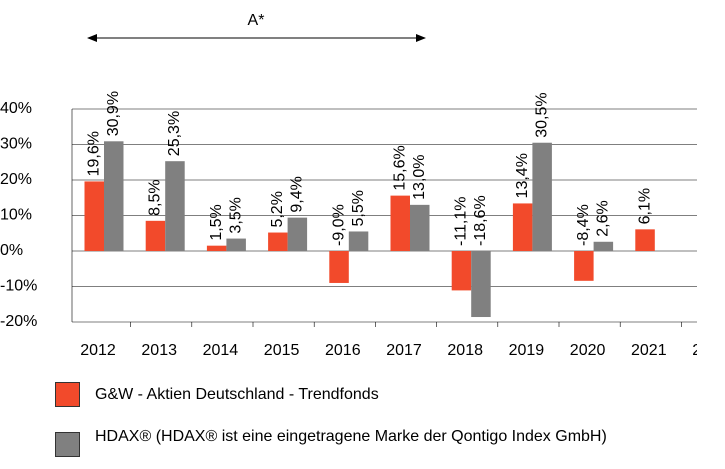 The image size is (725, 469). Describe the element at coordinates (256, 20) in the screenshot. I see `annotation: A*` at that location.